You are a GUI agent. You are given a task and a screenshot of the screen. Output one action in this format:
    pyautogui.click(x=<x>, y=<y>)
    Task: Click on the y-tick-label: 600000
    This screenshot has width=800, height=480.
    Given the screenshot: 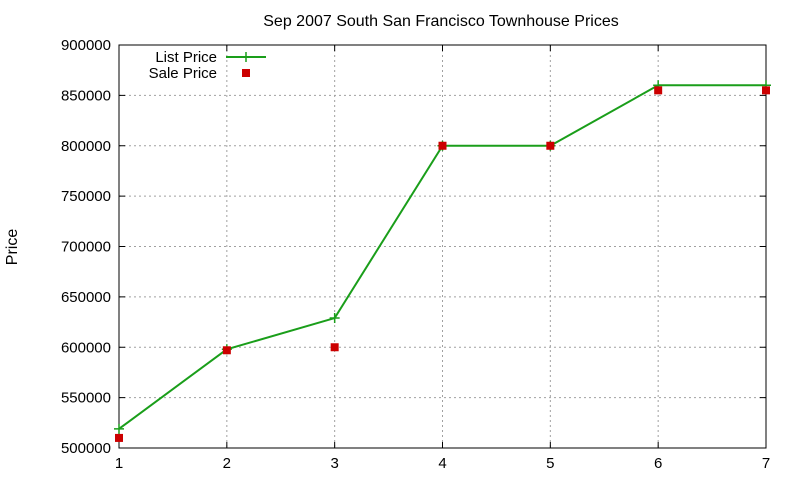 What is the action you would take?
    pyautogui.click(x=86, y=347)
    